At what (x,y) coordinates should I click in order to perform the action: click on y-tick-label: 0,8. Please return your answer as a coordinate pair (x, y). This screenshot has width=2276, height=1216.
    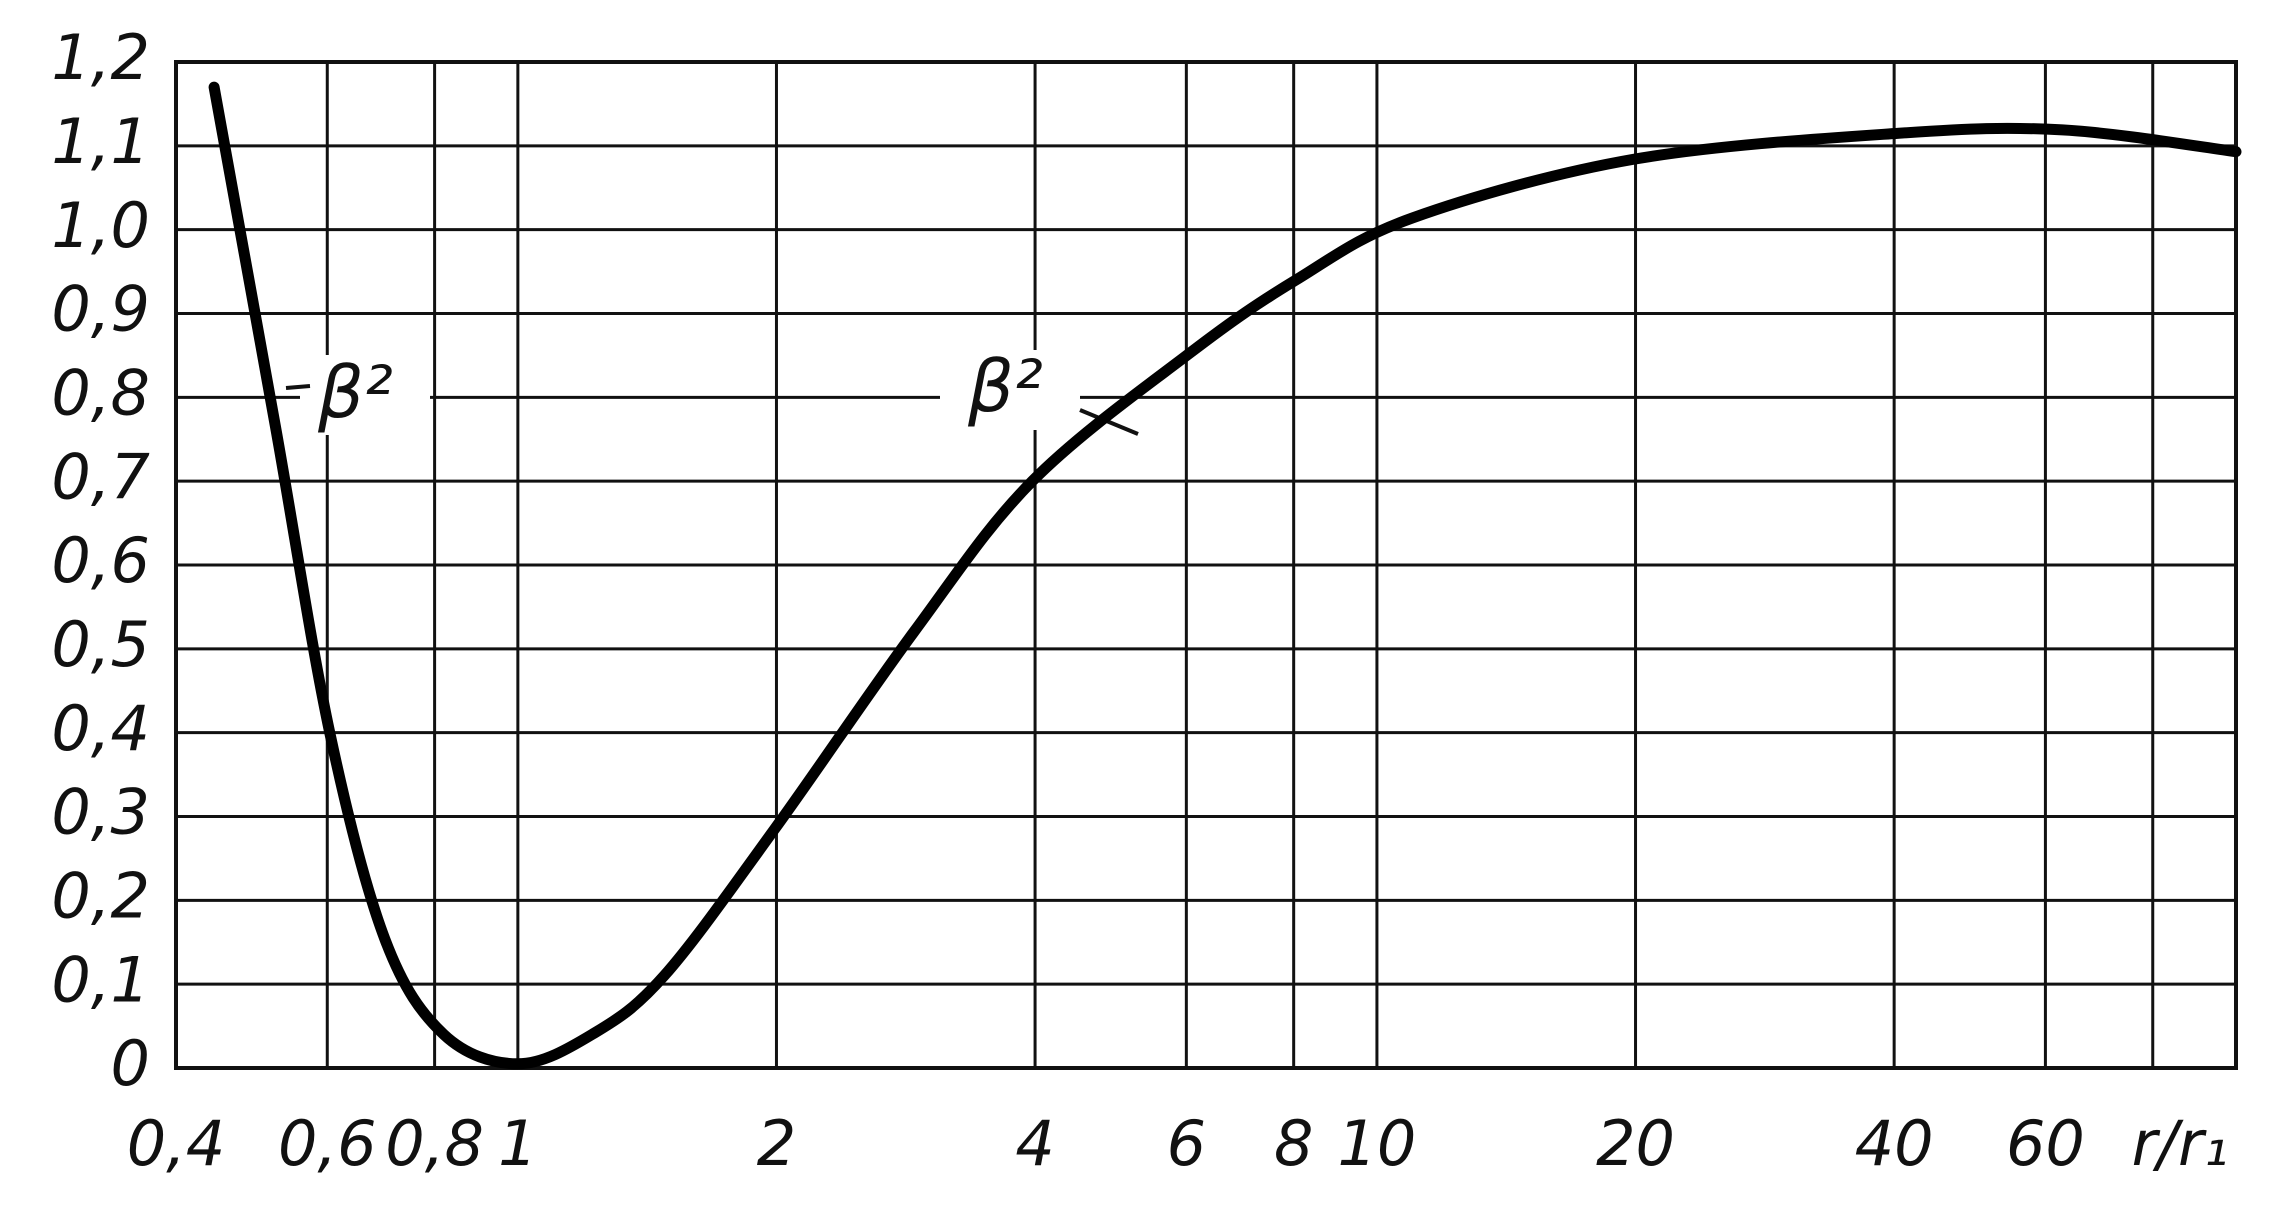
    Looking at the image, I should click on (100, 392).